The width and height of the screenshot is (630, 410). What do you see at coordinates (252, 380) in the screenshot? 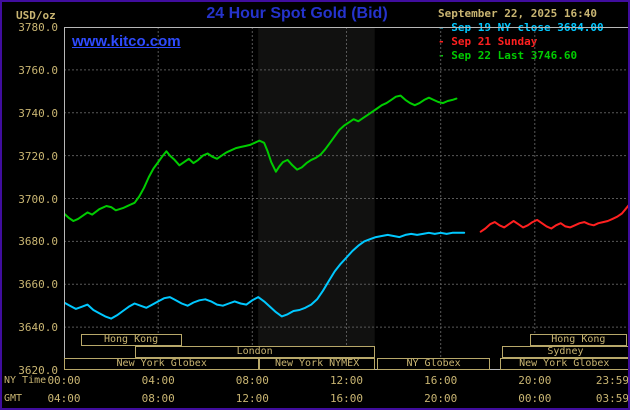
I see `x-tick-ny-label: 08:00` at bounding box center [252, 380].